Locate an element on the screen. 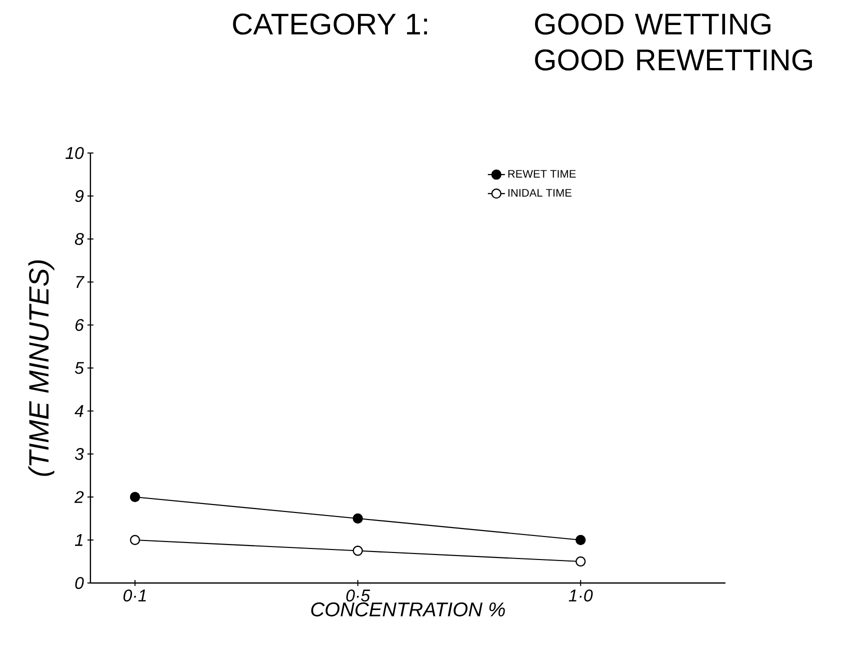 The height and width of the screenshot is (655, 855). y-tick-label: 3 is located at coordinates (79, 454).